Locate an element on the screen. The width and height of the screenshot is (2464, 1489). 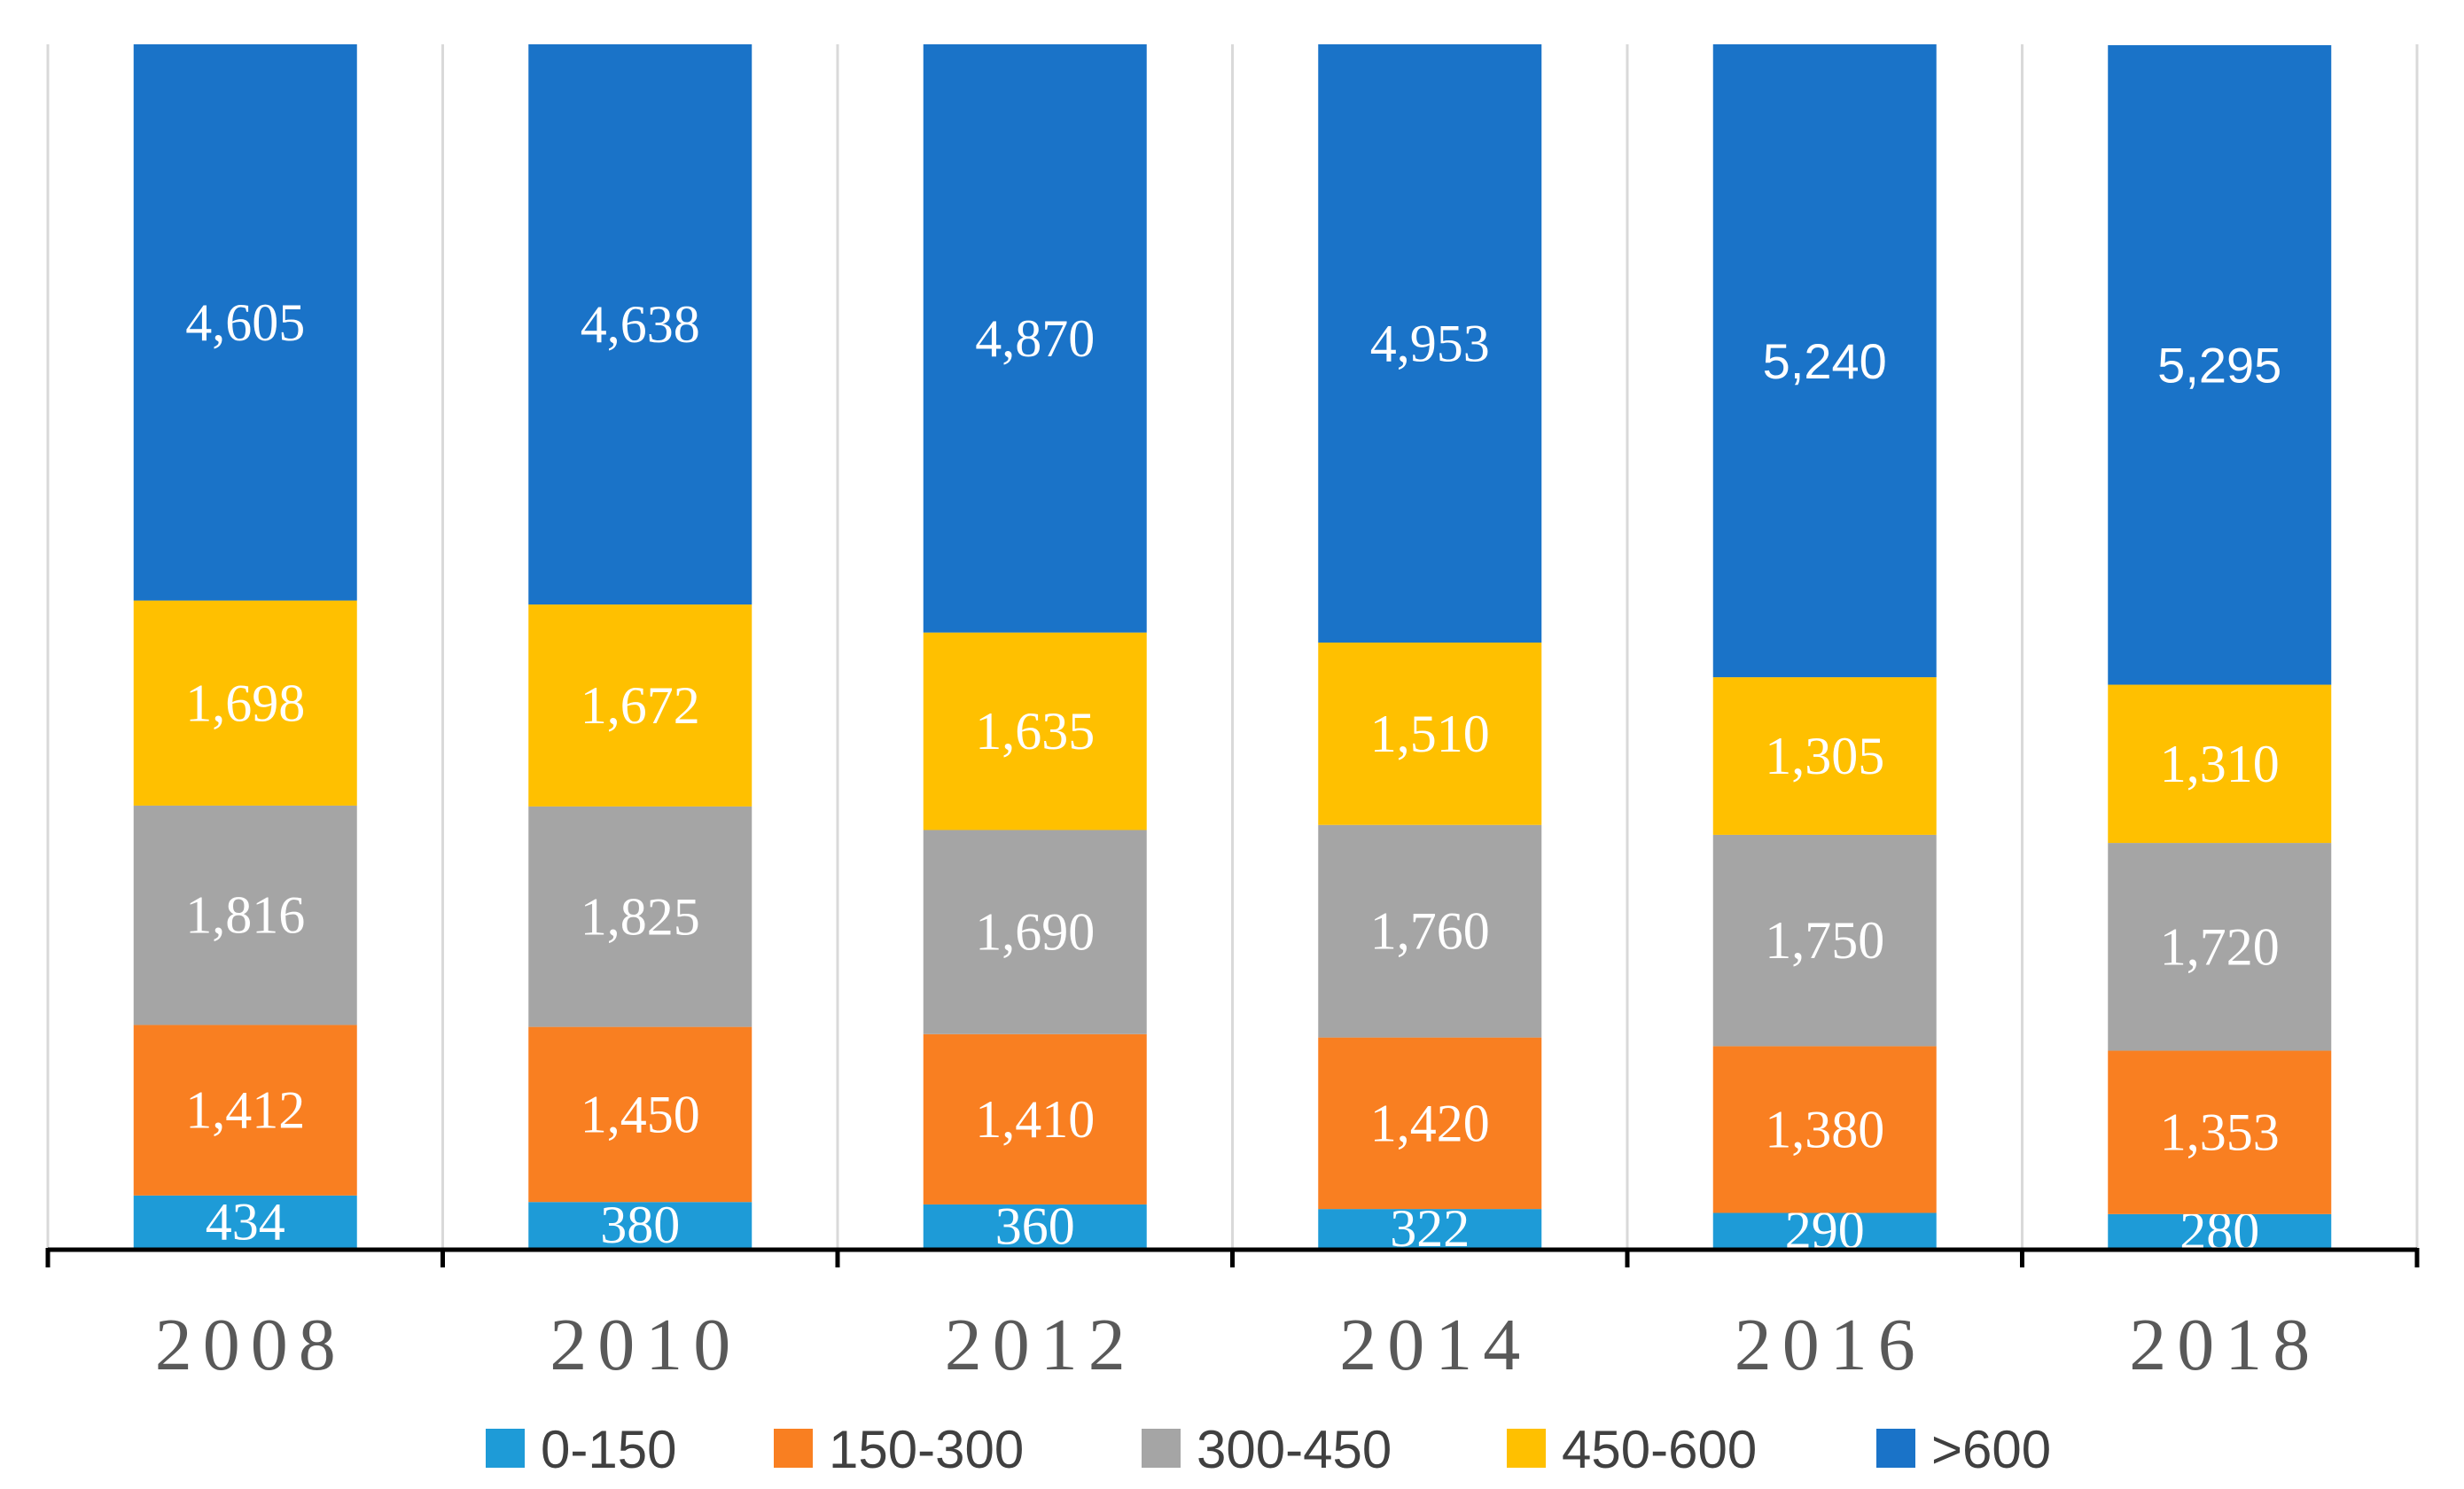
legend-item-0: 0-150 is located at coordinates (581, 1449).